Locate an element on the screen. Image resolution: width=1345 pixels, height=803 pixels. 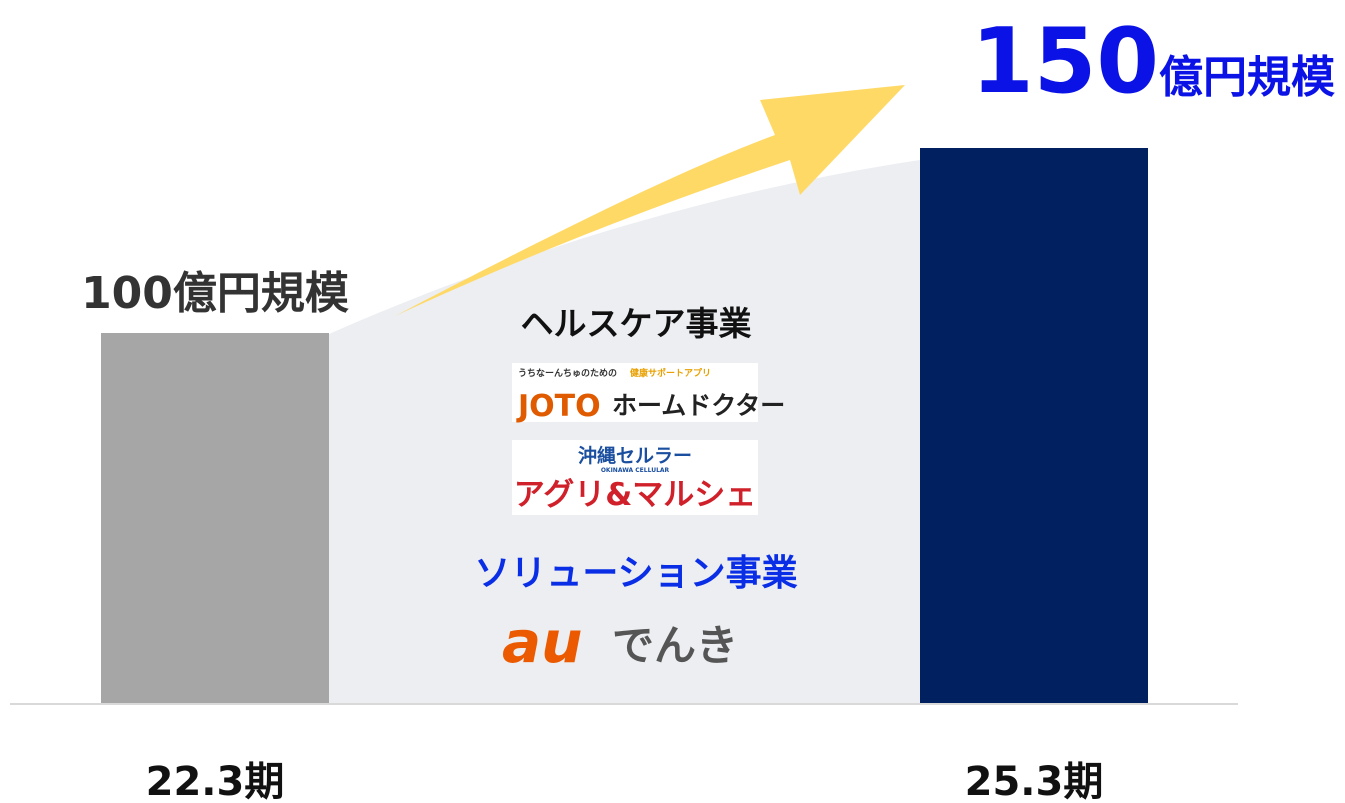
joto-tagline: うちなーんちゅのための is located at coordinates (567, 373).